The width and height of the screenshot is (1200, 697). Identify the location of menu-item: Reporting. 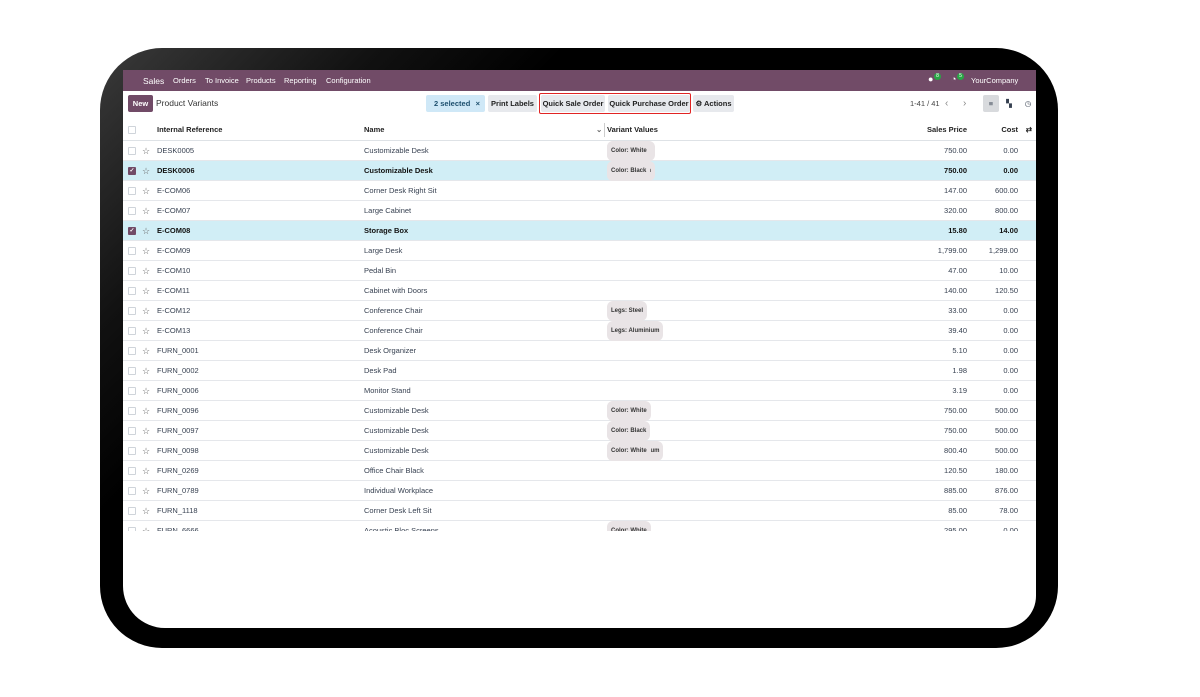
(300, 80).